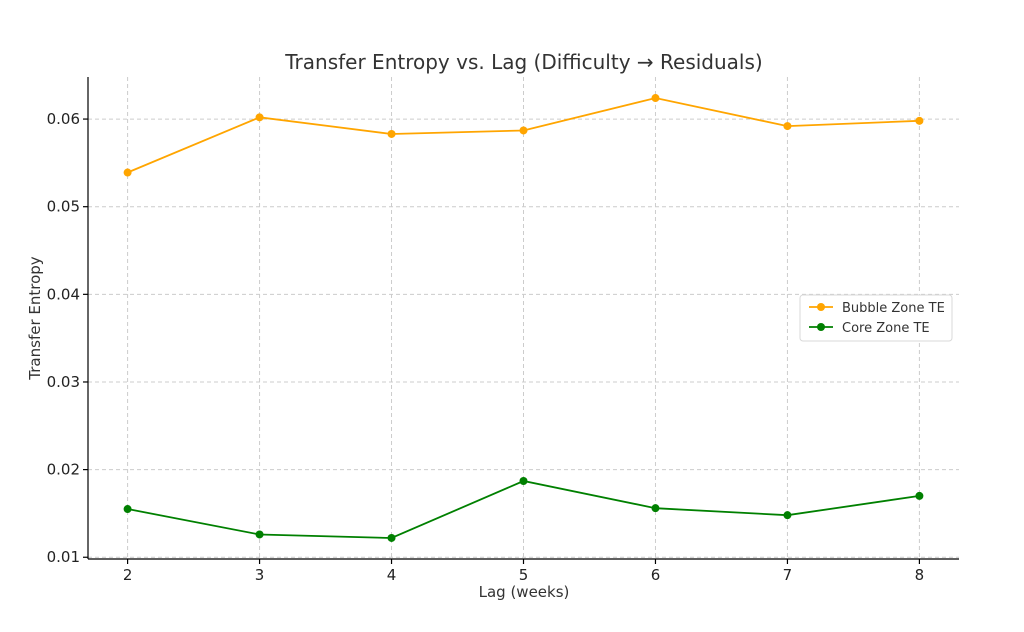  I want to click on legend-box, so click(876, 318).